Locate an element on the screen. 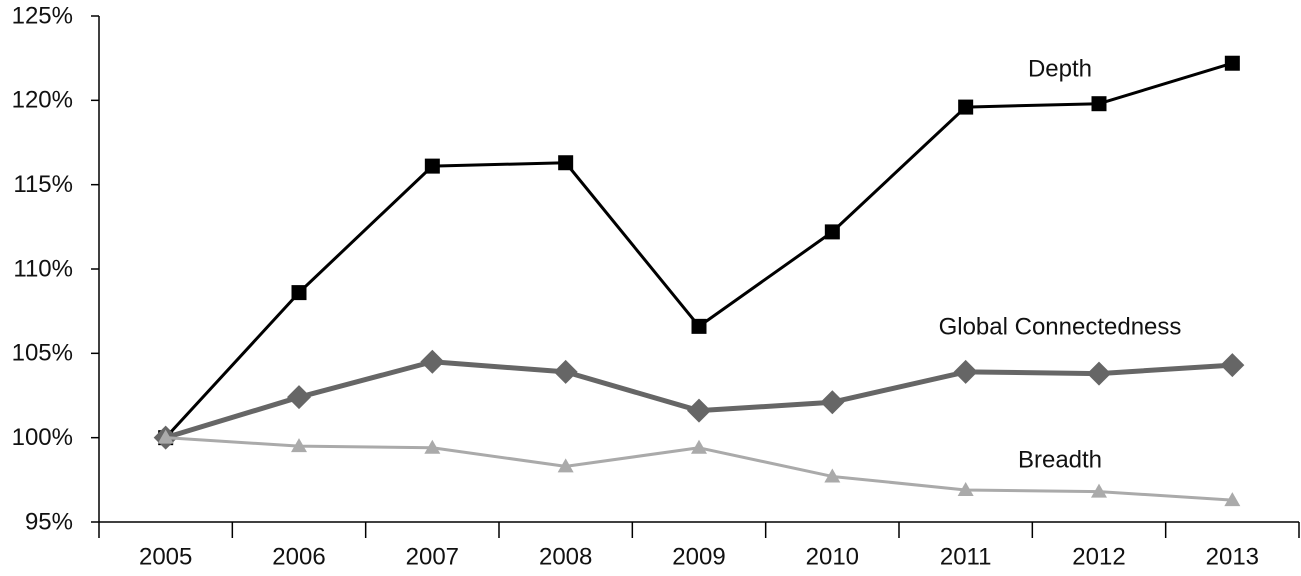 The height and width of the screenshot is (576, 1301). y-tick-label: 120% is located at coordinates (42, 100).